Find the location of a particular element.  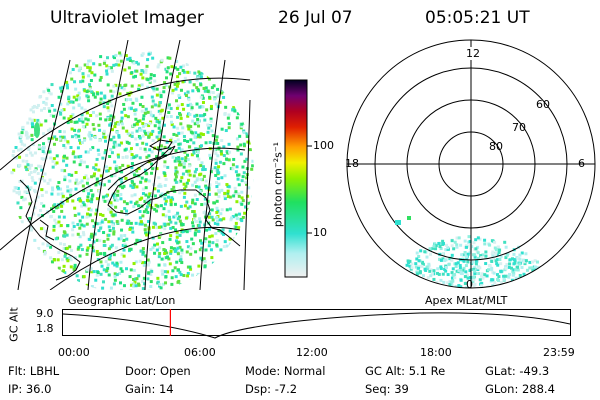

altitude-plot-frame is located at coordinates (316, 322).